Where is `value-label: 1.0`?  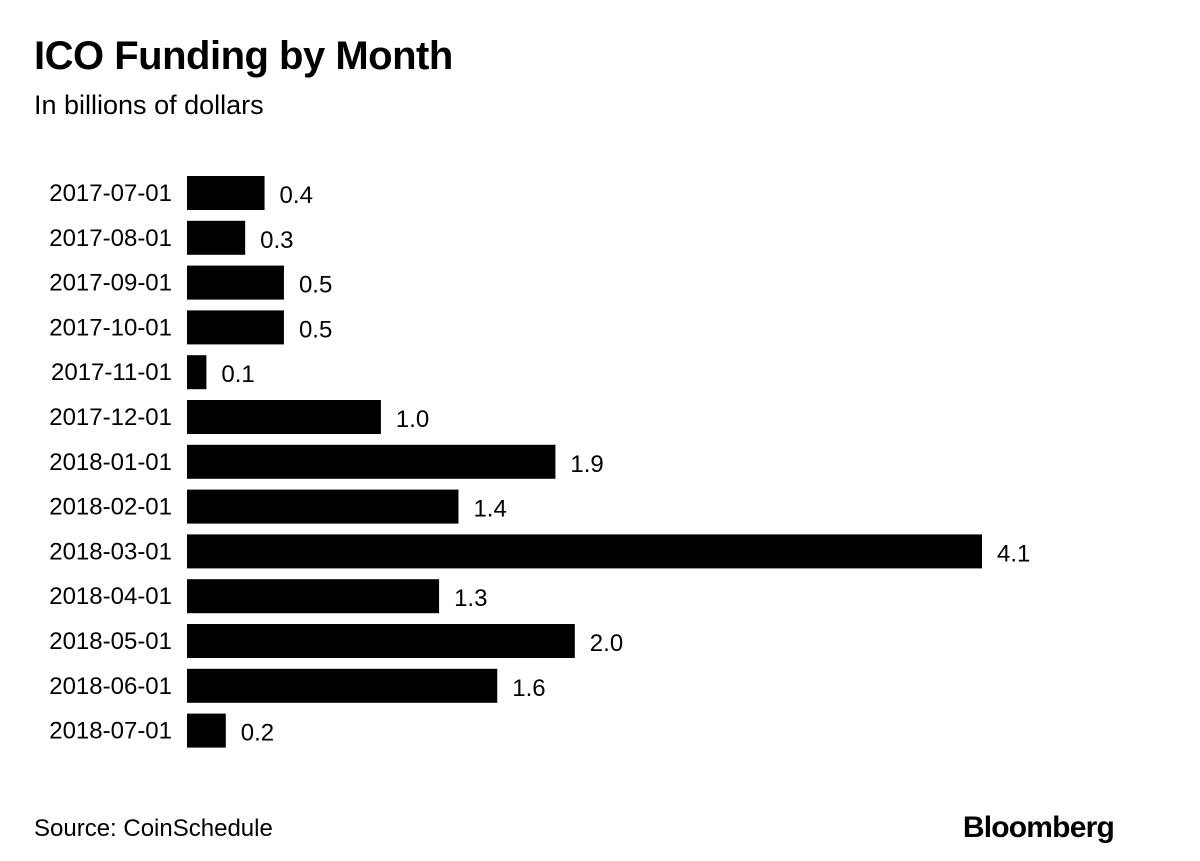
value-label: 1.0 is located at coordinates (412, 419).